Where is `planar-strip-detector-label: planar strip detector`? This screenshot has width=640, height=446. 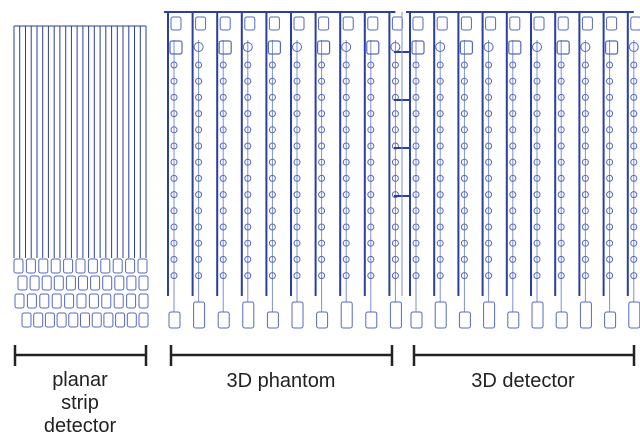 planar-strip-detector-label: planar strip detector is located at coordinates (80, 403).